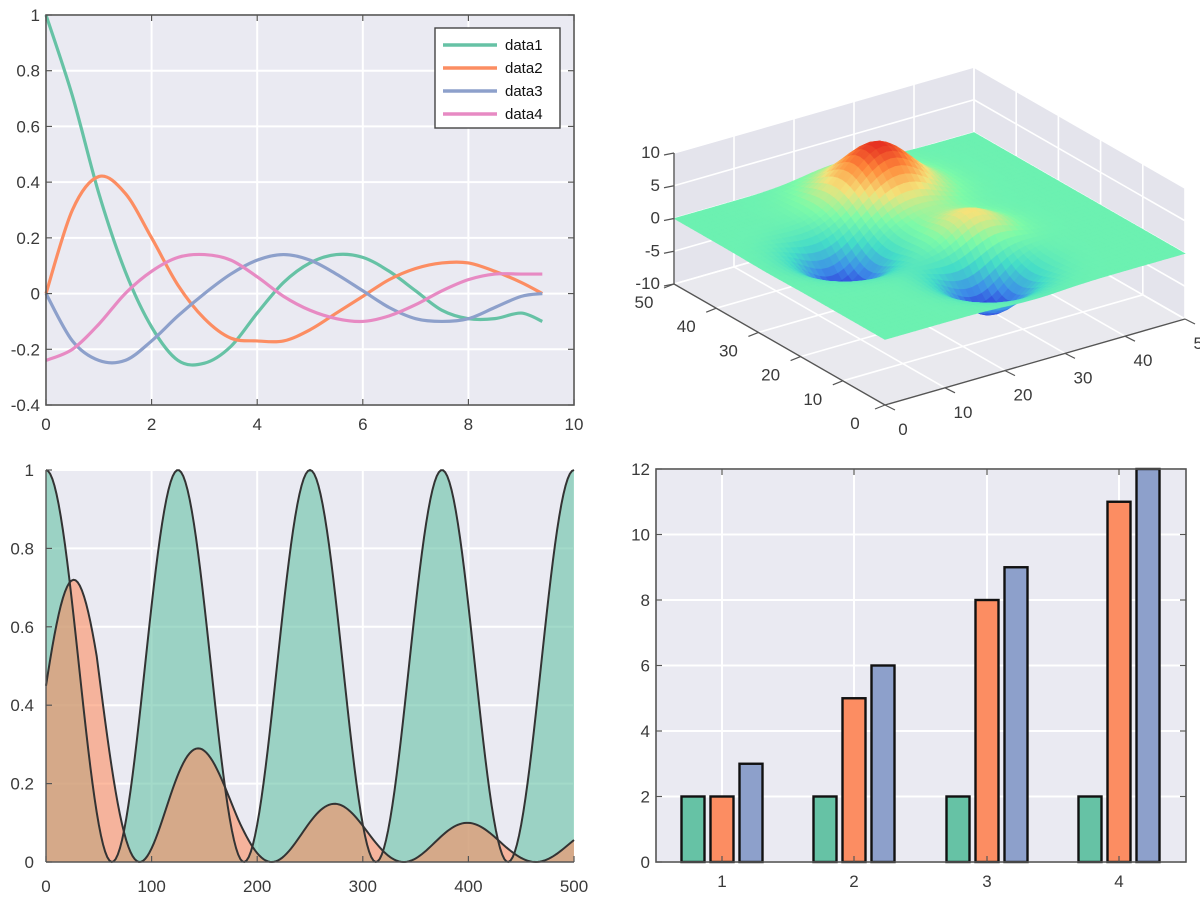  Describe the element at coordinates (363, 886) in the screenshot. I see `x-tick-label: 300` at that location.